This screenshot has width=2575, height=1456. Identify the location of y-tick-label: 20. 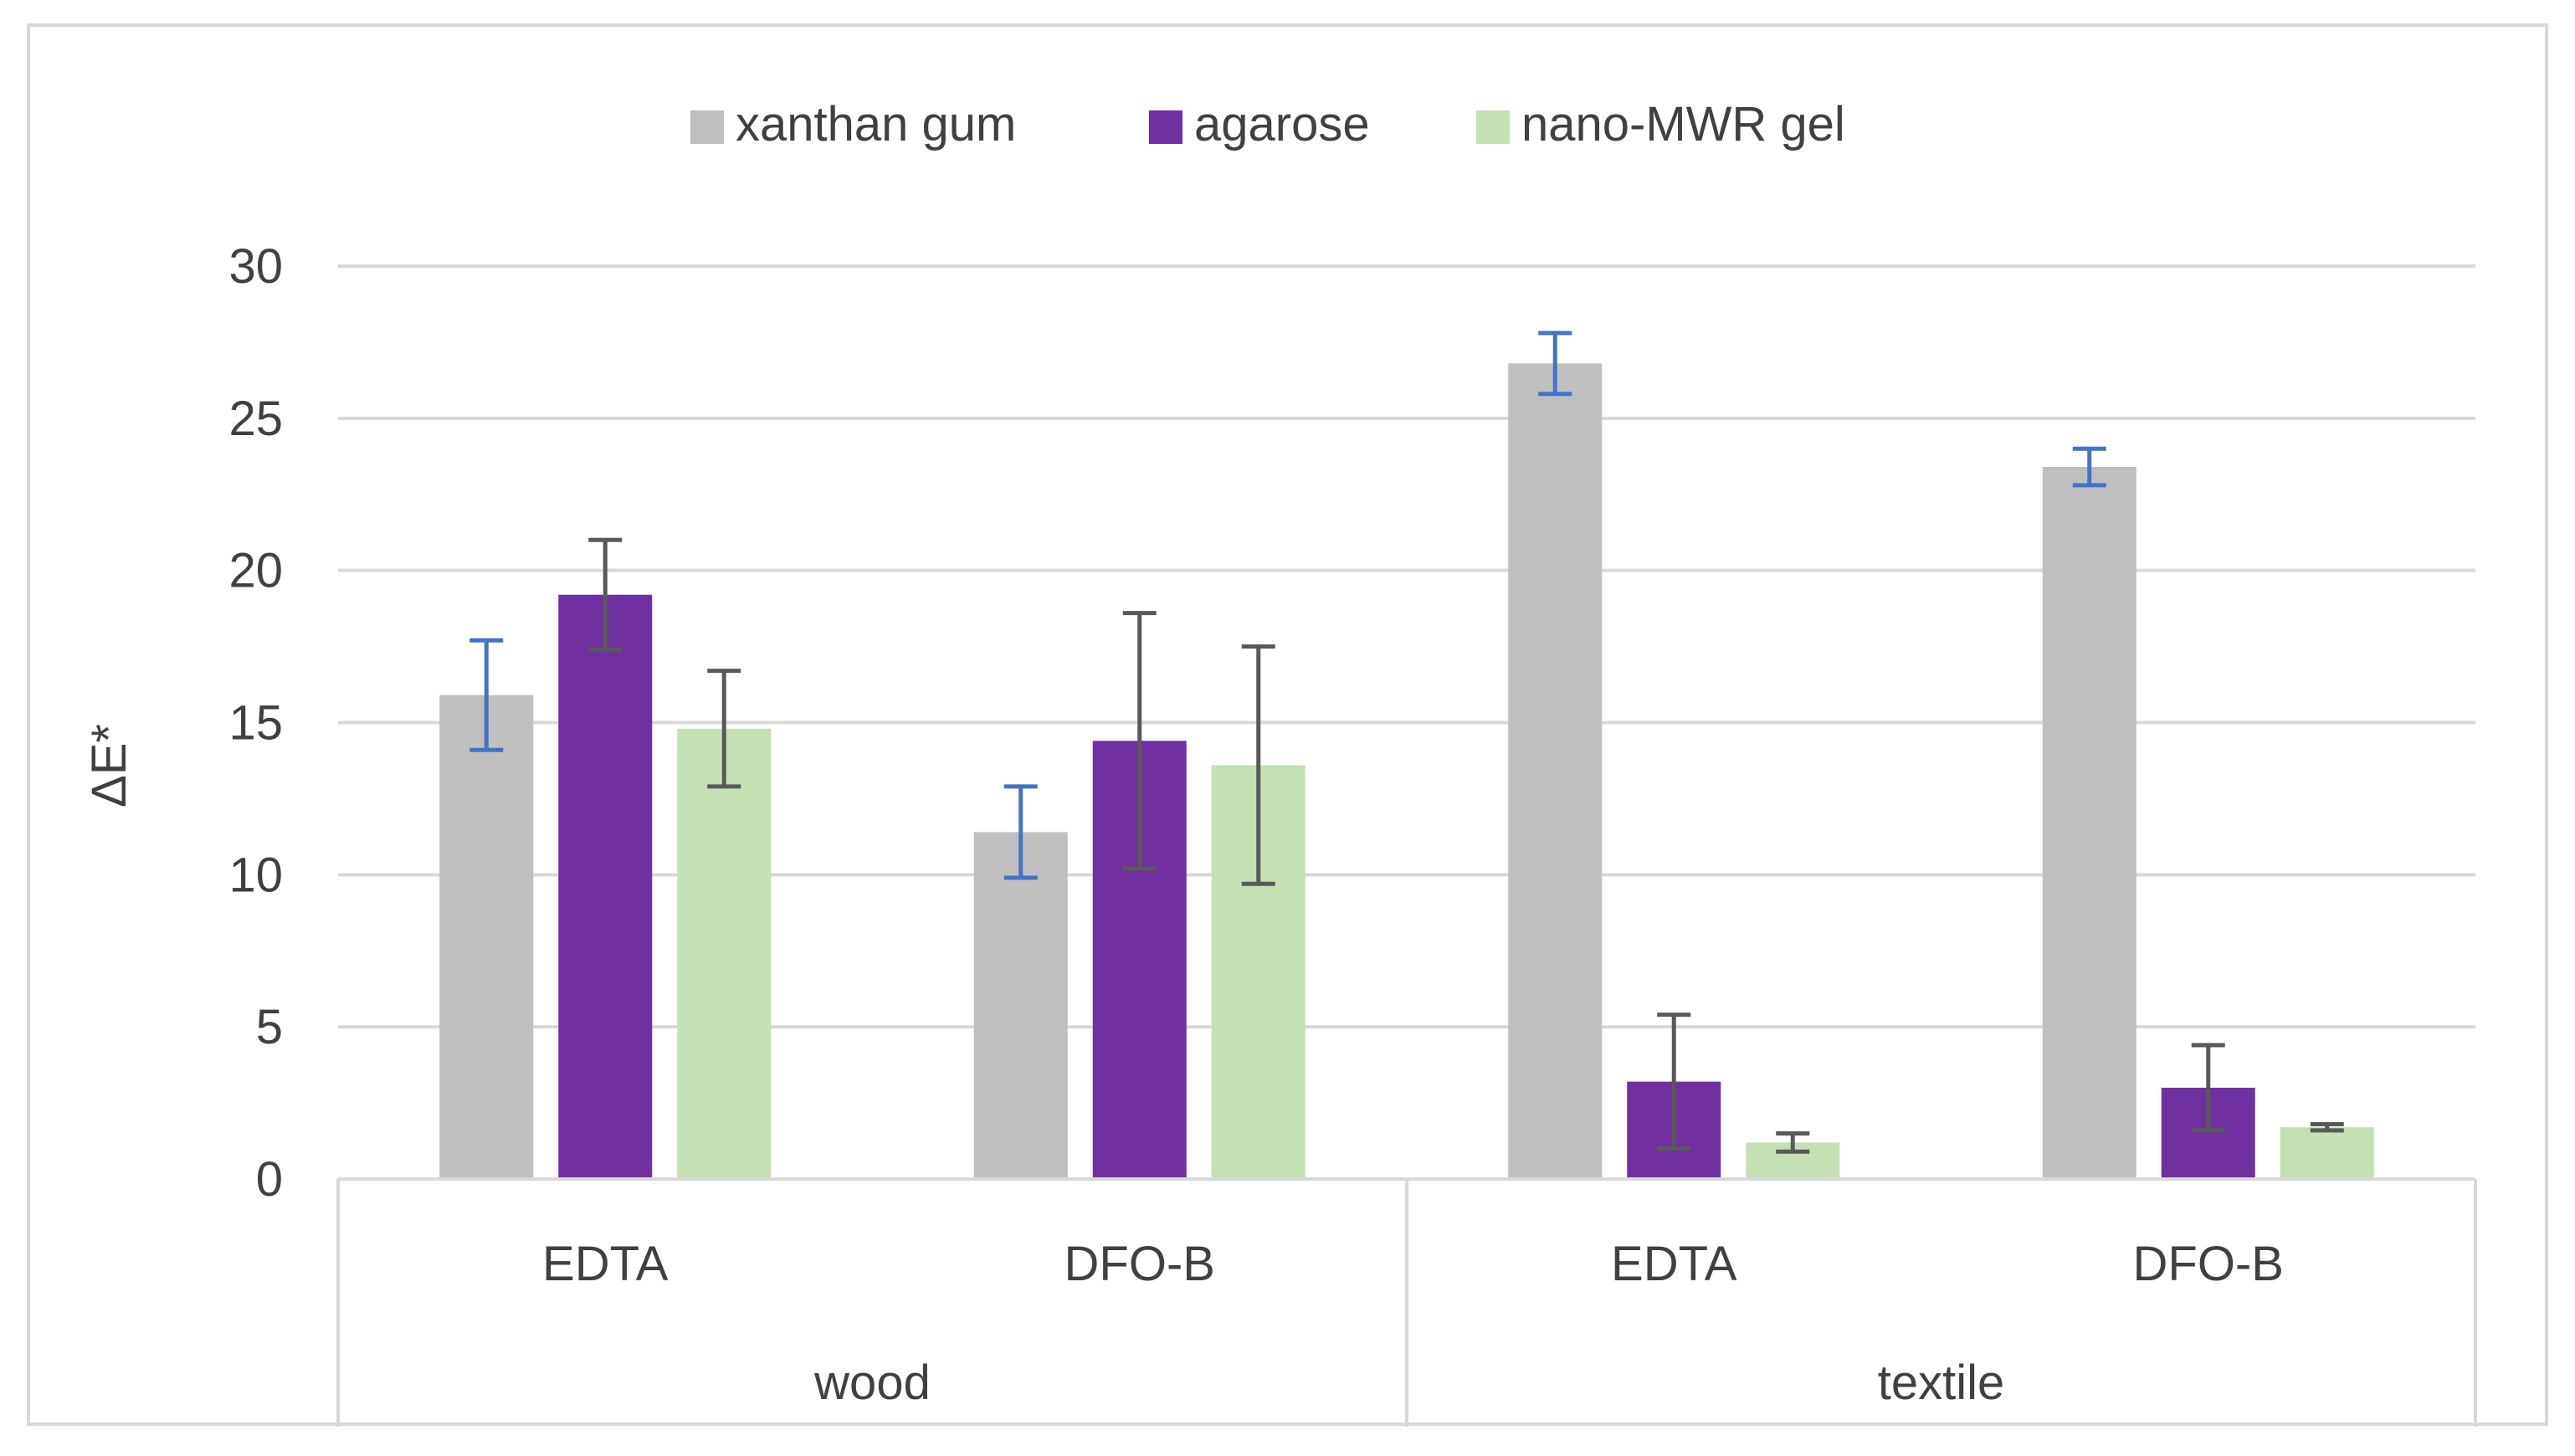
(255, 571).